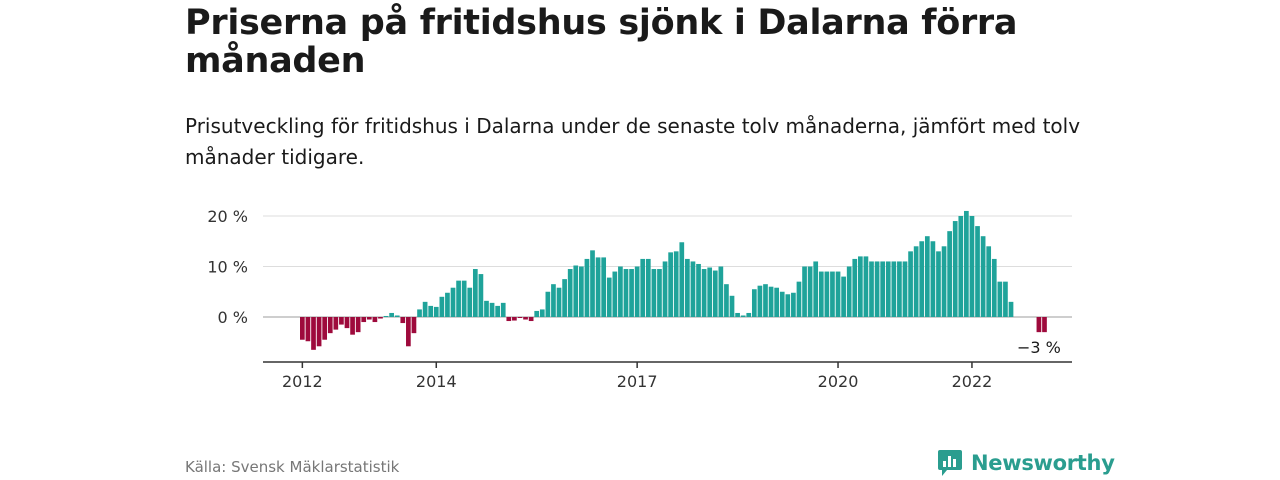 The width and height of the screenshot is (1280, 480). I want to click on x-tick-label: 2012, so click(302, 381).